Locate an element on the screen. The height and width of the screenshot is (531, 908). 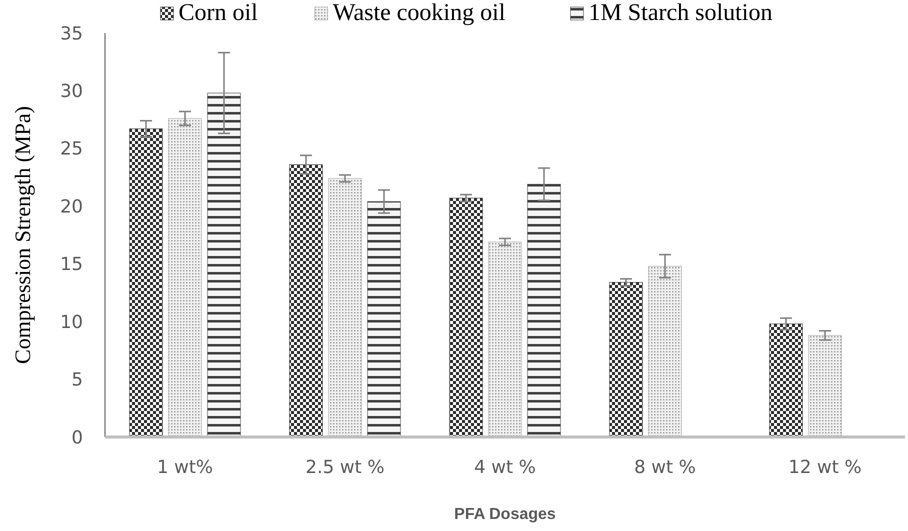
x-tick-label: 12 wt % is located at coordinates (825, 467).